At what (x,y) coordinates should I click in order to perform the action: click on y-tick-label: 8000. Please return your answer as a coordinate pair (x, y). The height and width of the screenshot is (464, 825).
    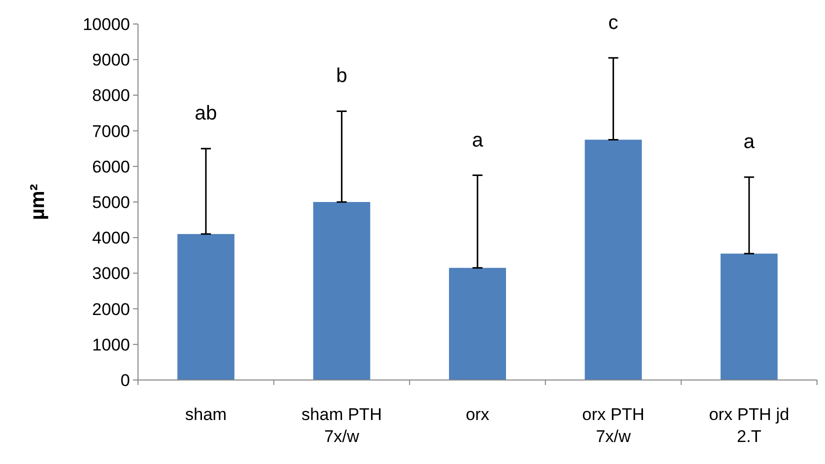
    Looking at the image, I should click on (111, 96).